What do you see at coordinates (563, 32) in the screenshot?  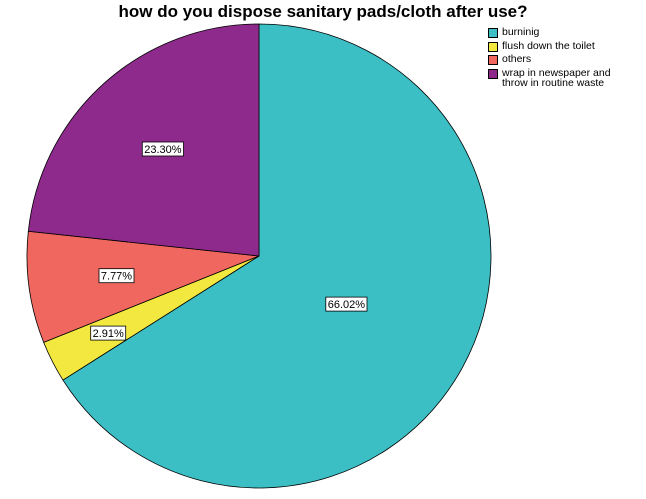 I see `legend-item-0: burninig` at bounding box center [563, 32].